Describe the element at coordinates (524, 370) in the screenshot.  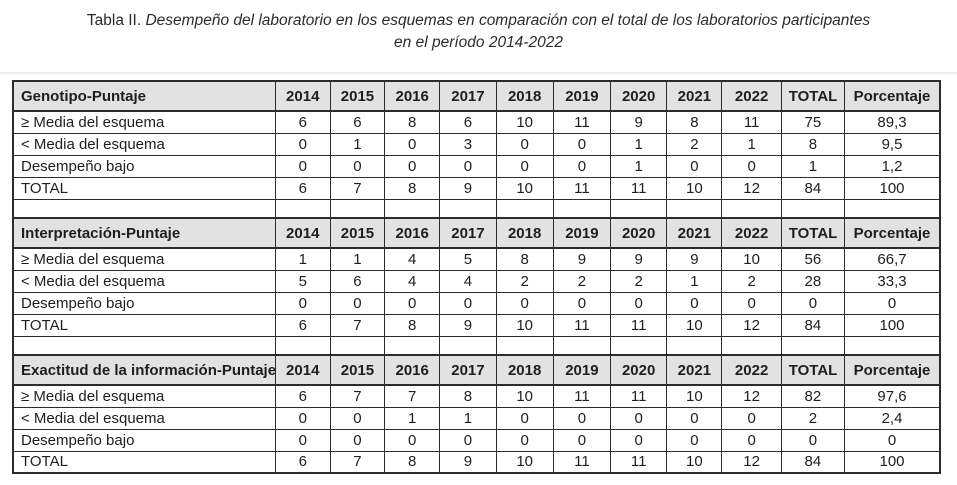
I see `column-header-2018: 2018` at that location.